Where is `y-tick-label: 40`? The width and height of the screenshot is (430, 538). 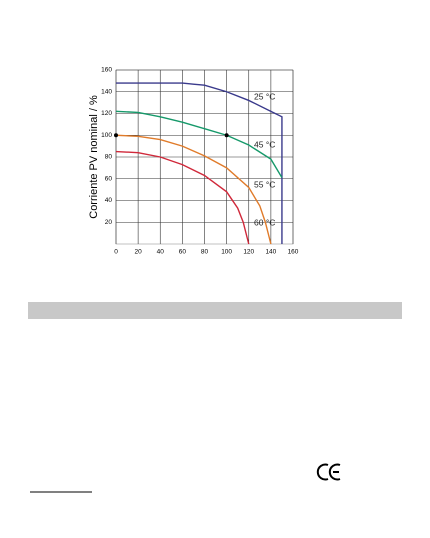
y-tick-label: 40 is located at coordinates (109, 200).